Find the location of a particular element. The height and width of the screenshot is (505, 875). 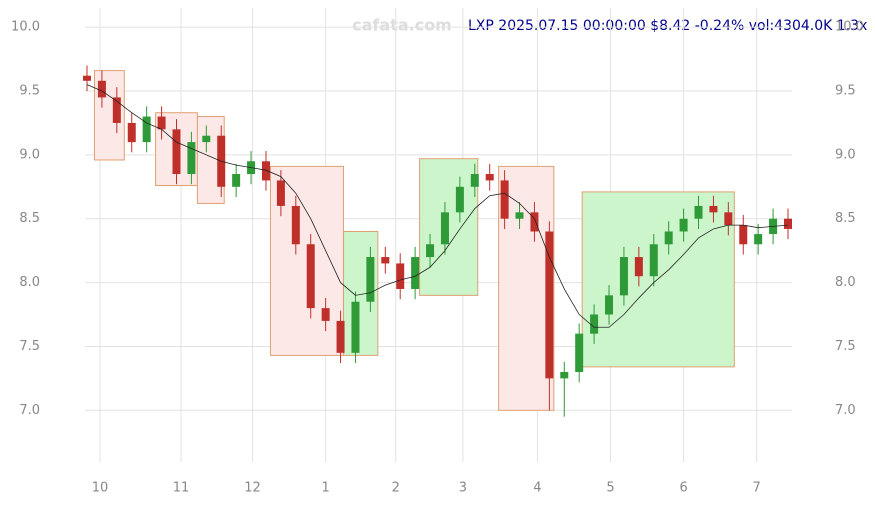

y-tick-label: 8.5 is located at coordinates (29, 218).